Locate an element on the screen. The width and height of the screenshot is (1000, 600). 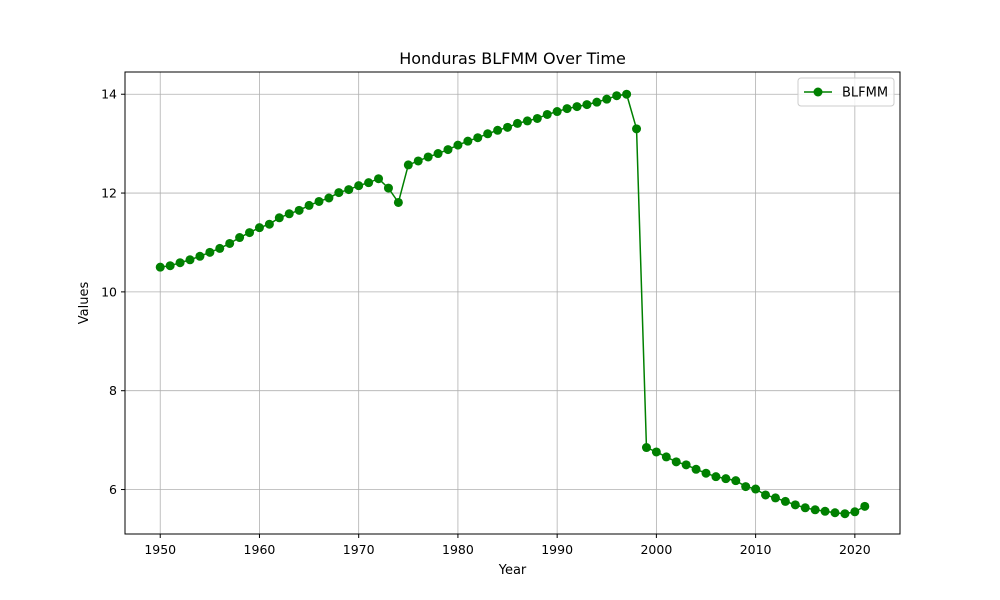
y-axis-label: Values is located at coordinates (84, 303).